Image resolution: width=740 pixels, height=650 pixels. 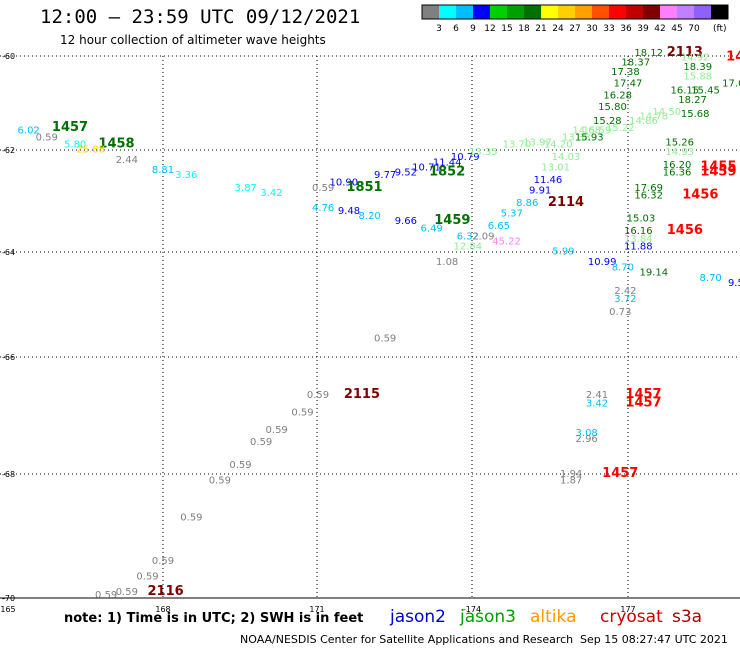 What do you see at coordinates (638, 239) in the screenshot?
I see `wave-height-label: 13.84` at bounding box center [638, 239].